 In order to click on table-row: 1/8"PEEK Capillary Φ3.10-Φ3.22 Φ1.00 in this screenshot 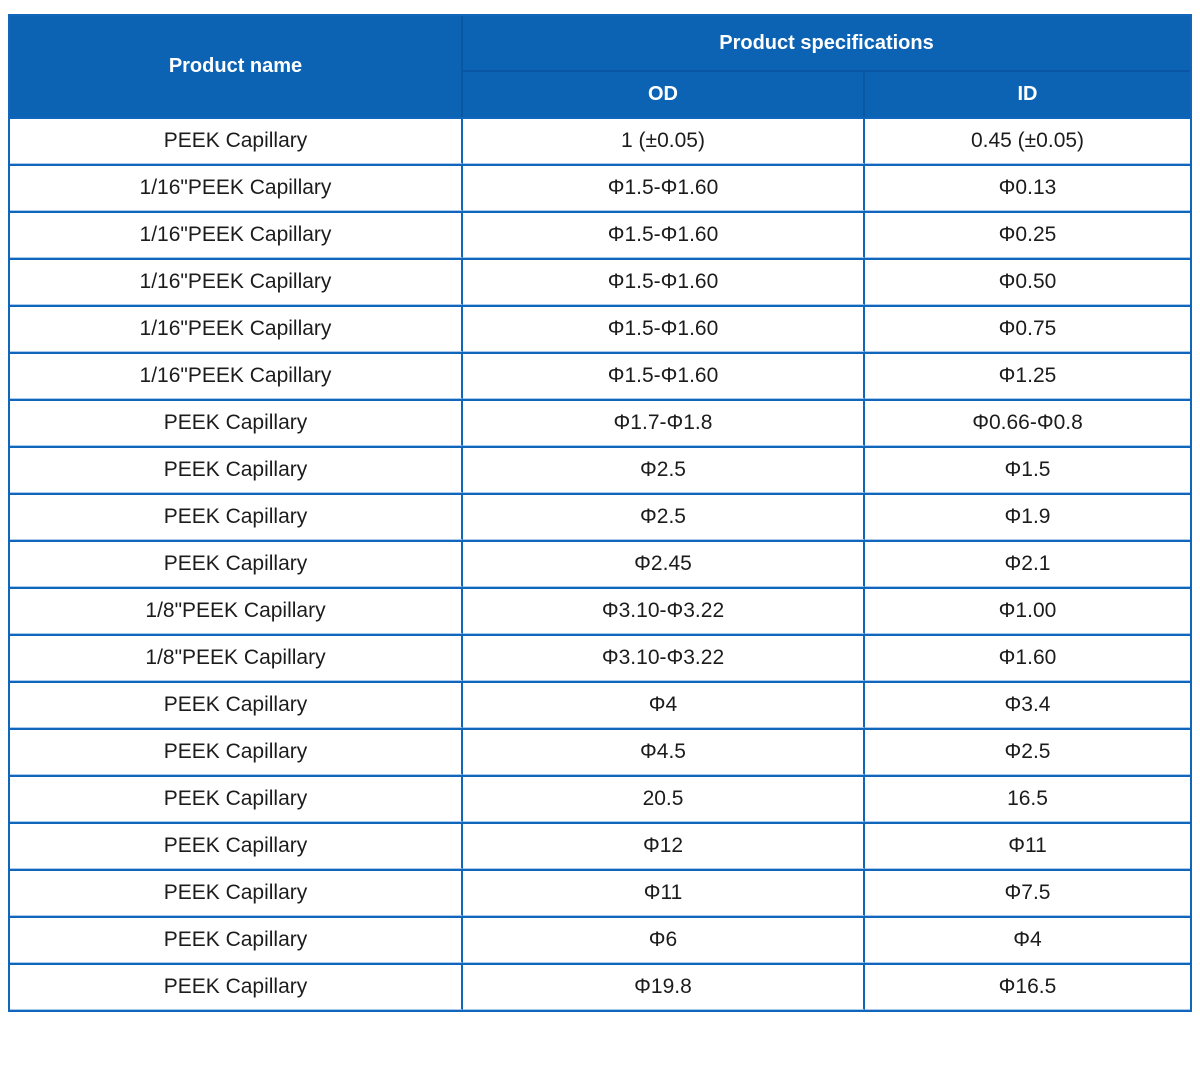, I will do `click(600, 610)`.